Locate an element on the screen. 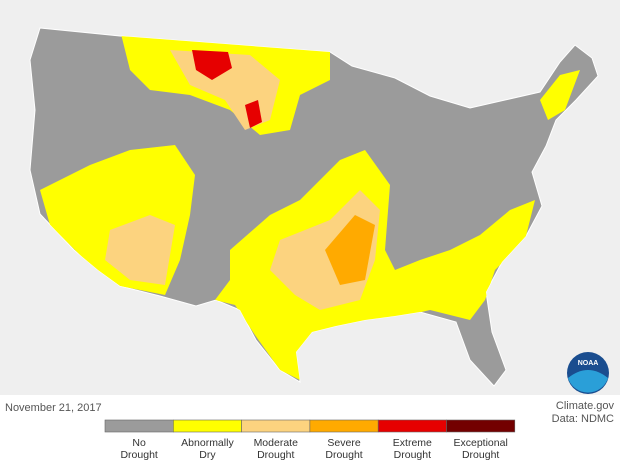 This screenshot has height=464, width=620. legend-label: Exceptional is located at coordinates (481, 443).